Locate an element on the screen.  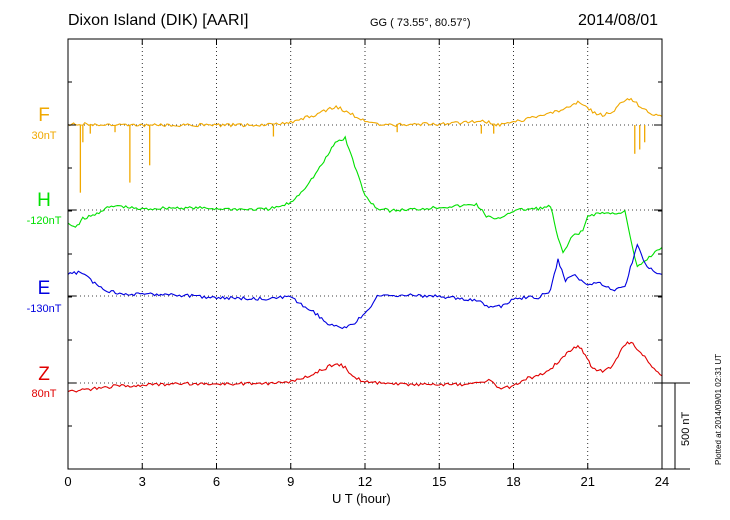
plotted-timestamp: Plotted at 2014/09/01 02:31 UT is located at coordinates (718, 409).